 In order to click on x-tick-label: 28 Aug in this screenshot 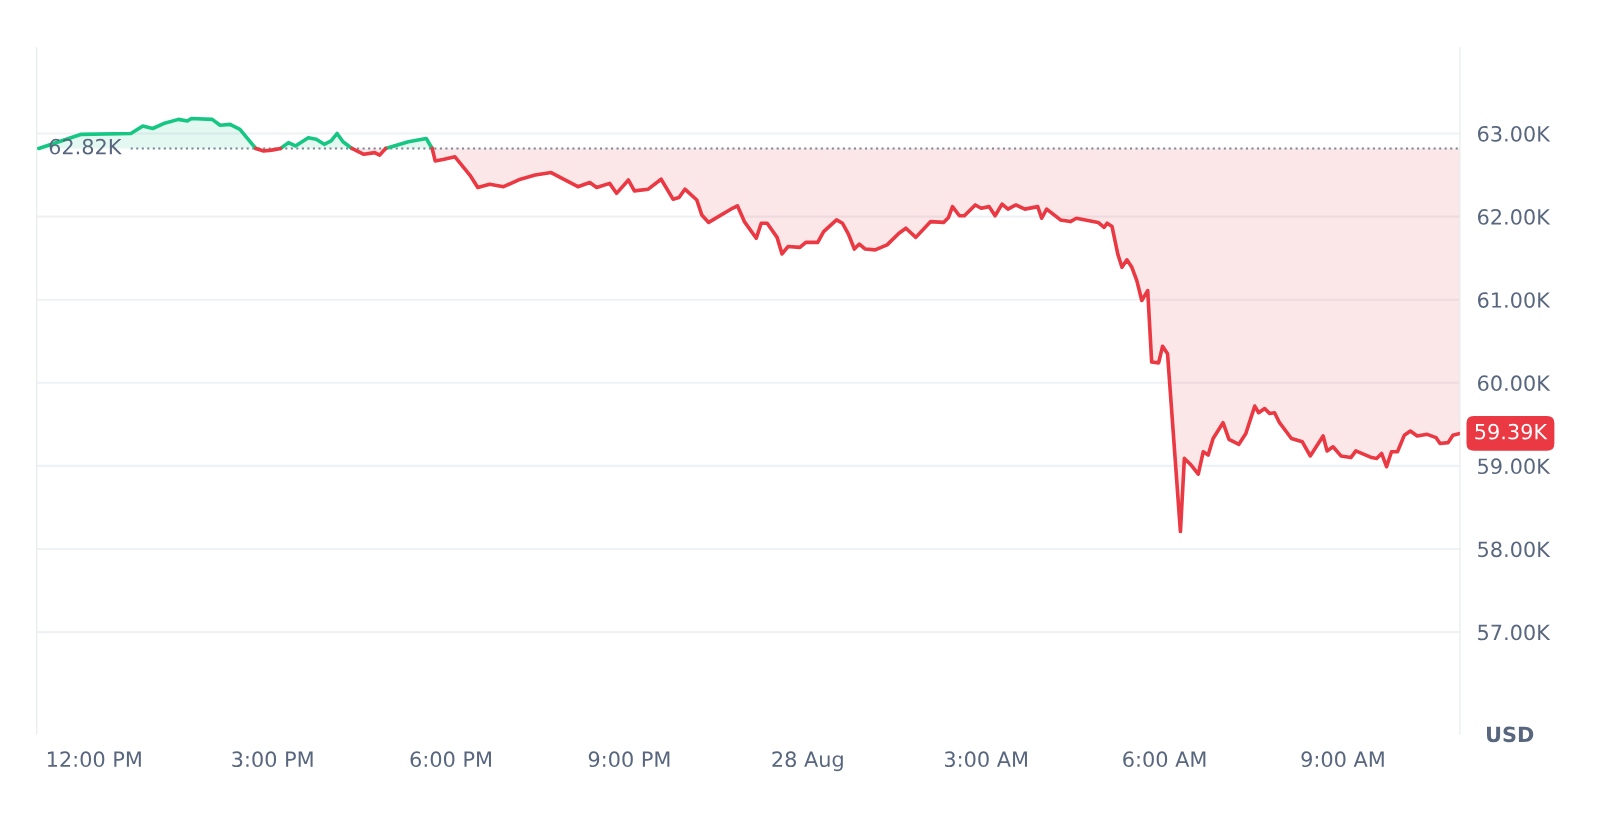, I will do `click(807, 761)`.